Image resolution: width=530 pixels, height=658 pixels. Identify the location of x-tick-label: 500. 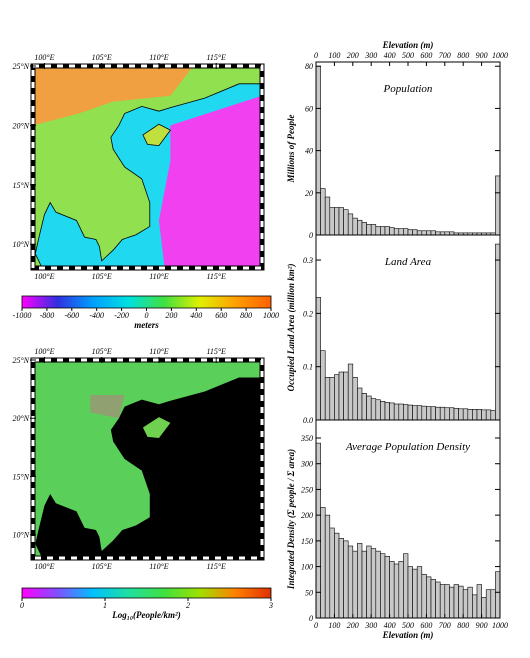
(408, 55).